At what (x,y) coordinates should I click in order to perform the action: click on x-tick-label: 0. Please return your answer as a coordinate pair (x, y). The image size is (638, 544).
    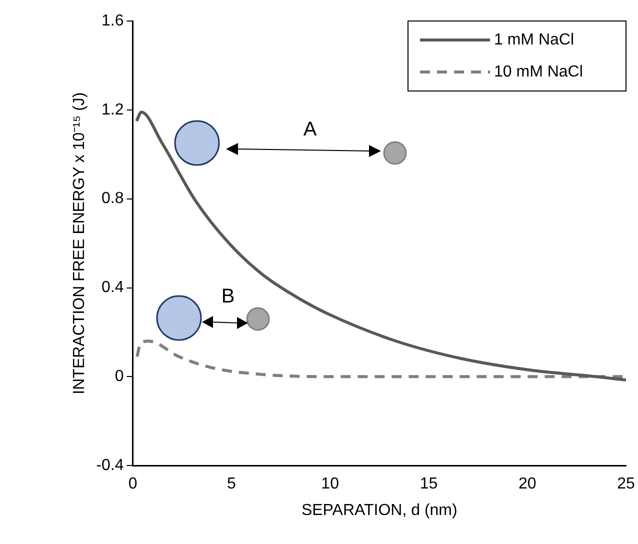
    Looking at the image, I should click on (133, 484).